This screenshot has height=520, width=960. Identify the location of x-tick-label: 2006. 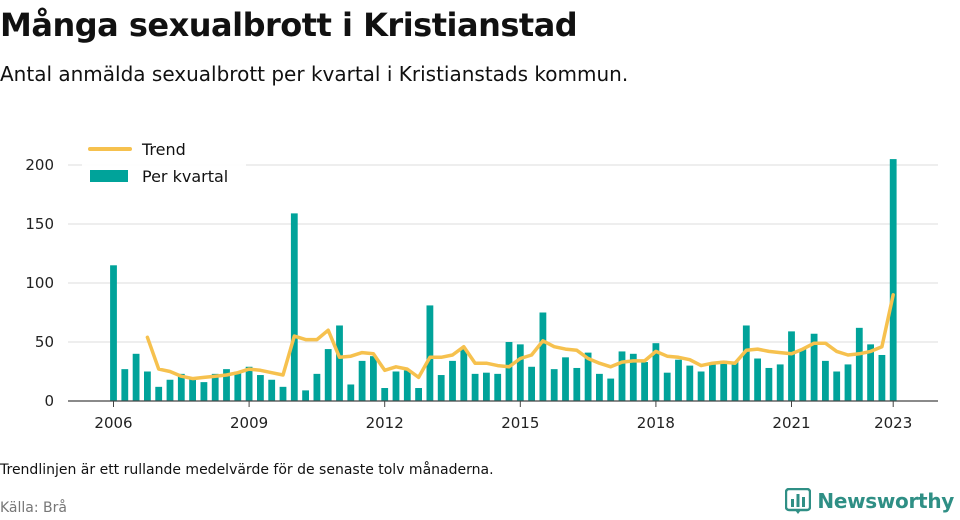
(113, 423).